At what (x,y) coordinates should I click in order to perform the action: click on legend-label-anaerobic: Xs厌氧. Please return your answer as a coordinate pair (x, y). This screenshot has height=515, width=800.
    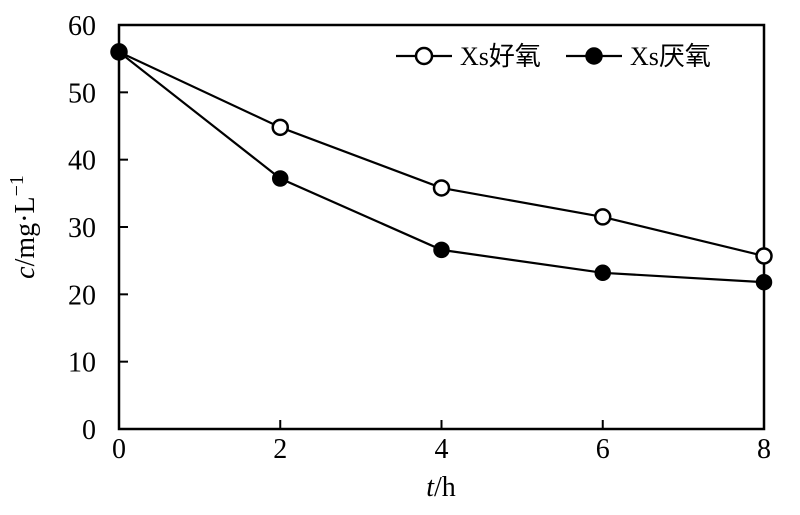
    Looking at the image, I should click on (670, 56).